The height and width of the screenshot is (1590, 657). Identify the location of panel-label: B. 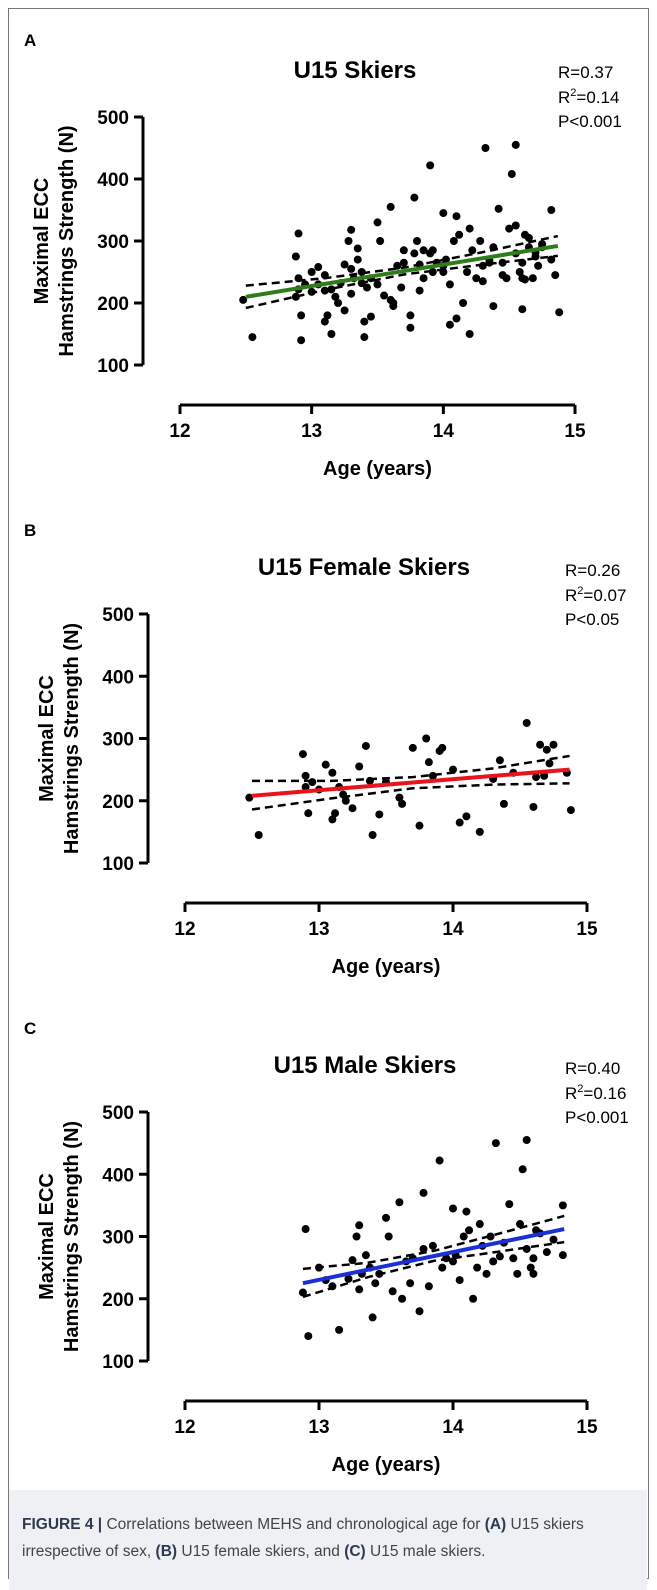
(30, 530).